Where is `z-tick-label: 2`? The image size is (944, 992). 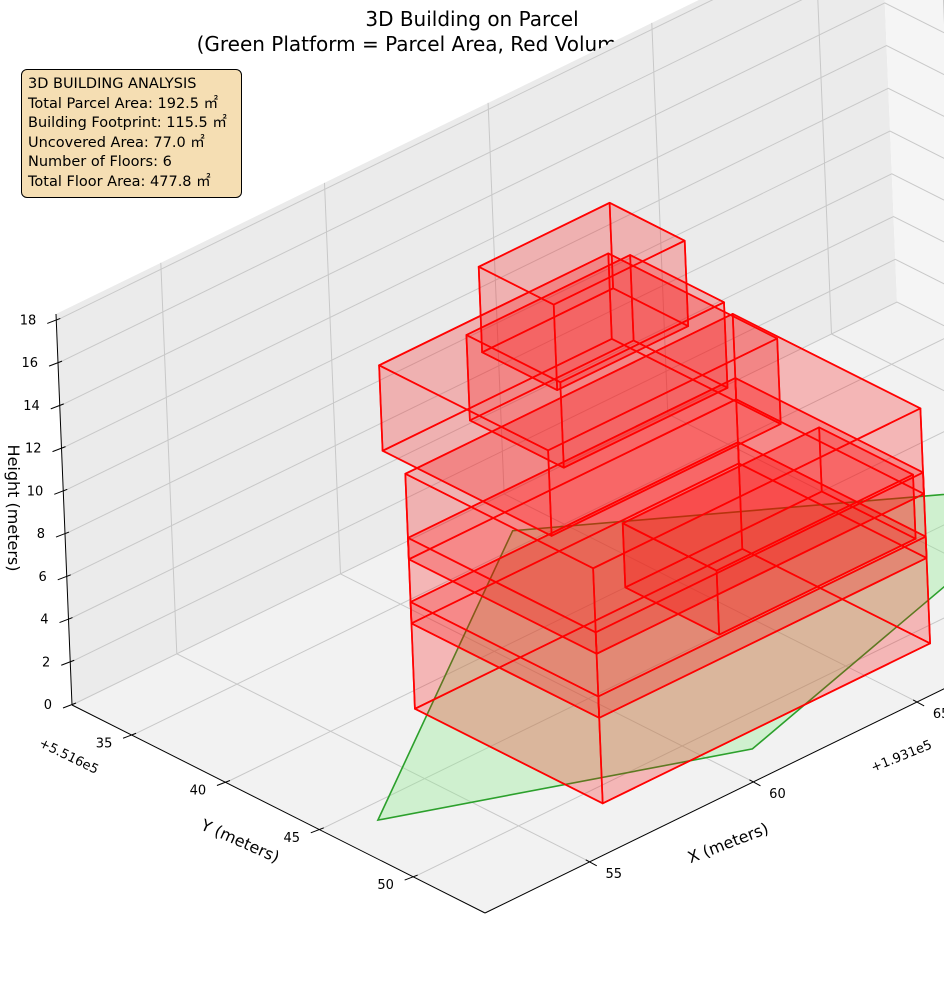 z-tick-label: 2 is located at coordinates (46, 662).